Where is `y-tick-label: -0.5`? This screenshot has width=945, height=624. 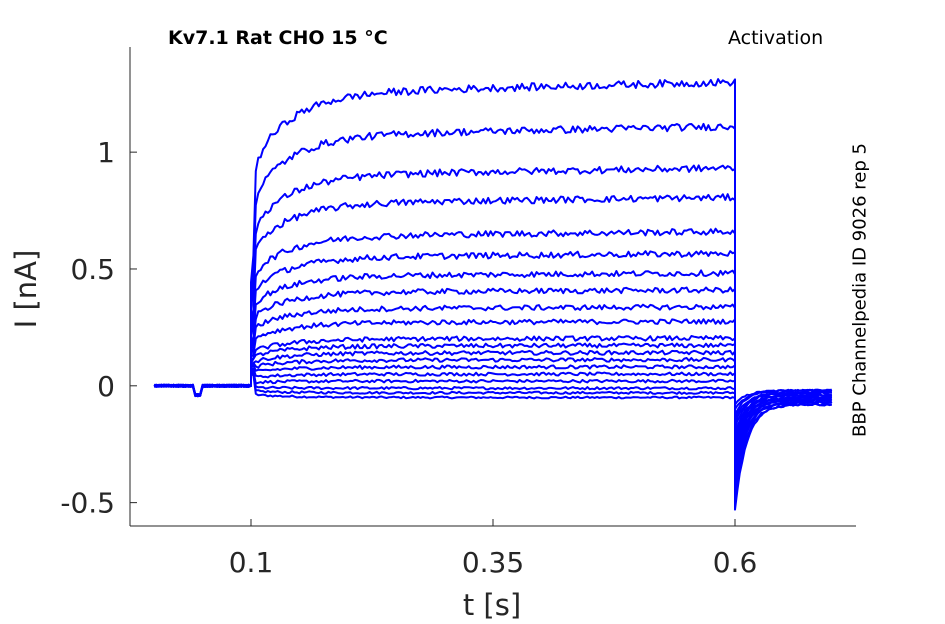
y-tick-label: -0.5 is located at coordinates (87, 503).